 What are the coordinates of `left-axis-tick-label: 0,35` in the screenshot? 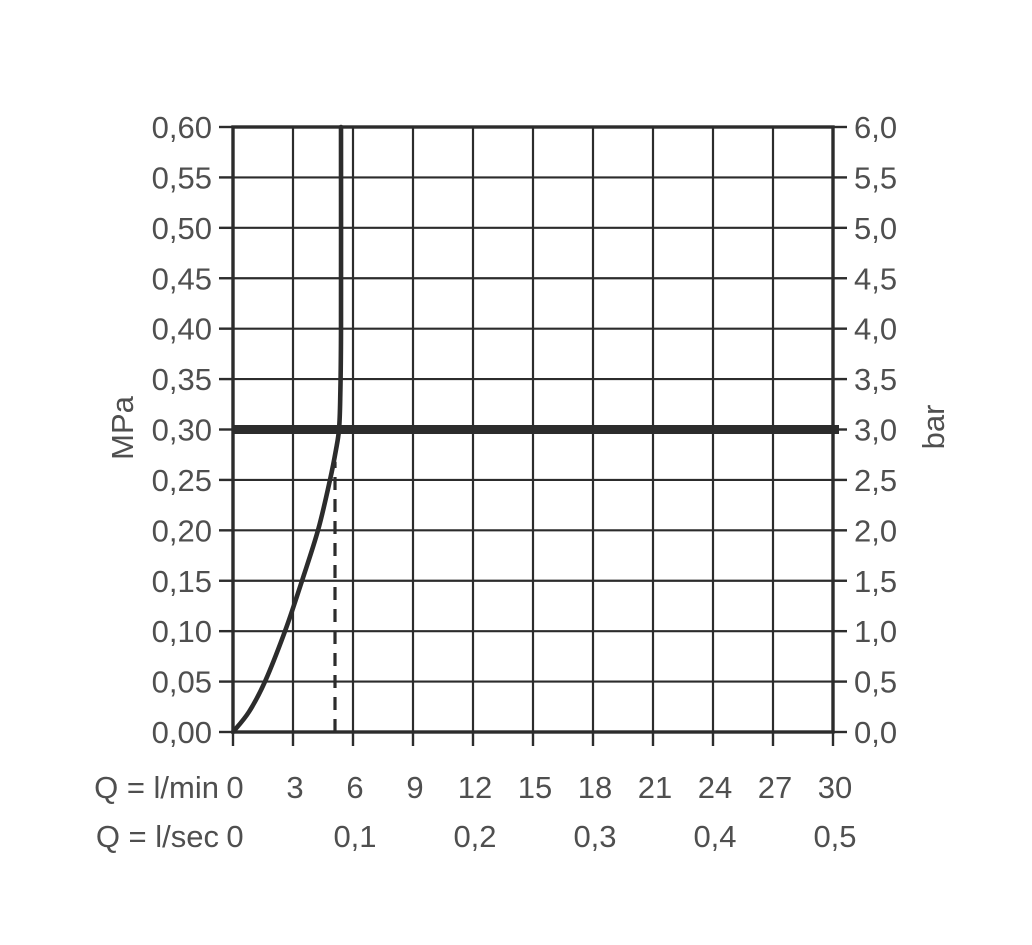 It's located at (182, 379).